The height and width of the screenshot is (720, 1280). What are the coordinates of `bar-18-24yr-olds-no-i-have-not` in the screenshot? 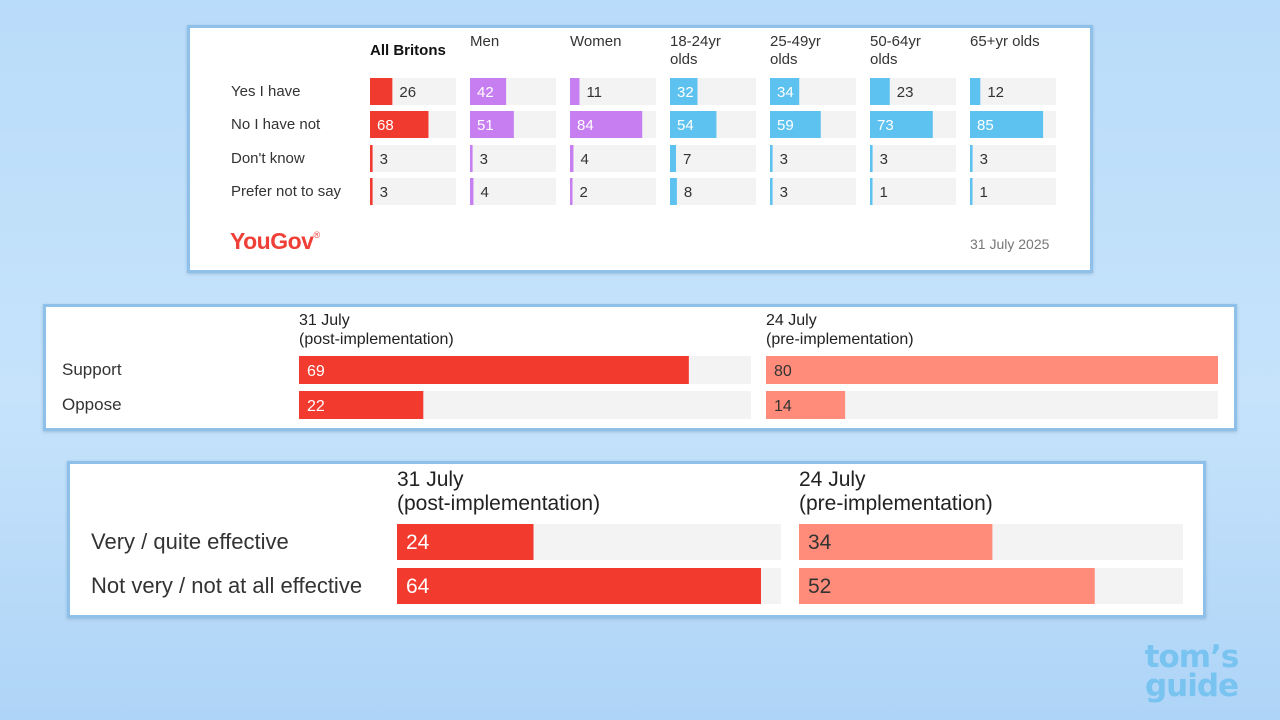 It's located at (693, 124).